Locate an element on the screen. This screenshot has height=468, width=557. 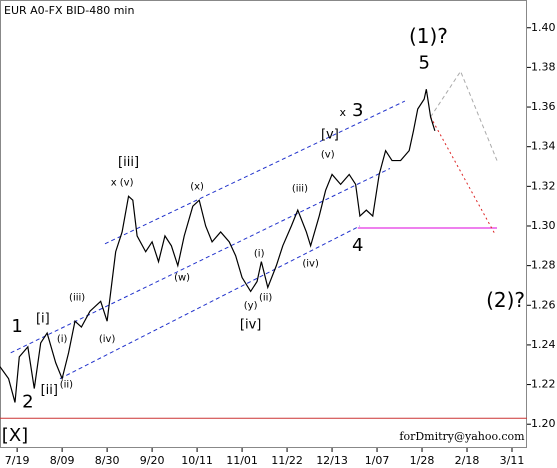
y-tick-label: 1.28 is located at coordinates (543, 265).